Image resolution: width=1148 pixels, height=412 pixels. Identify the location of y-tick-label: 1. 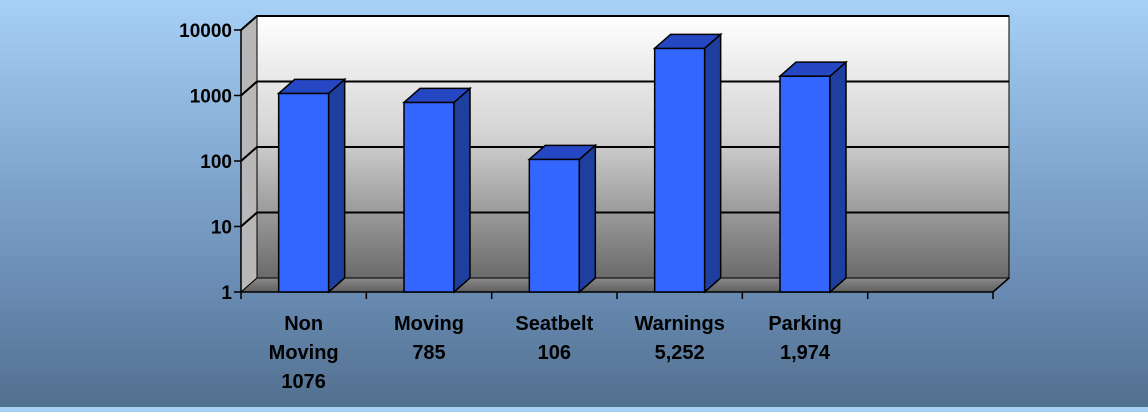
(226, 293).